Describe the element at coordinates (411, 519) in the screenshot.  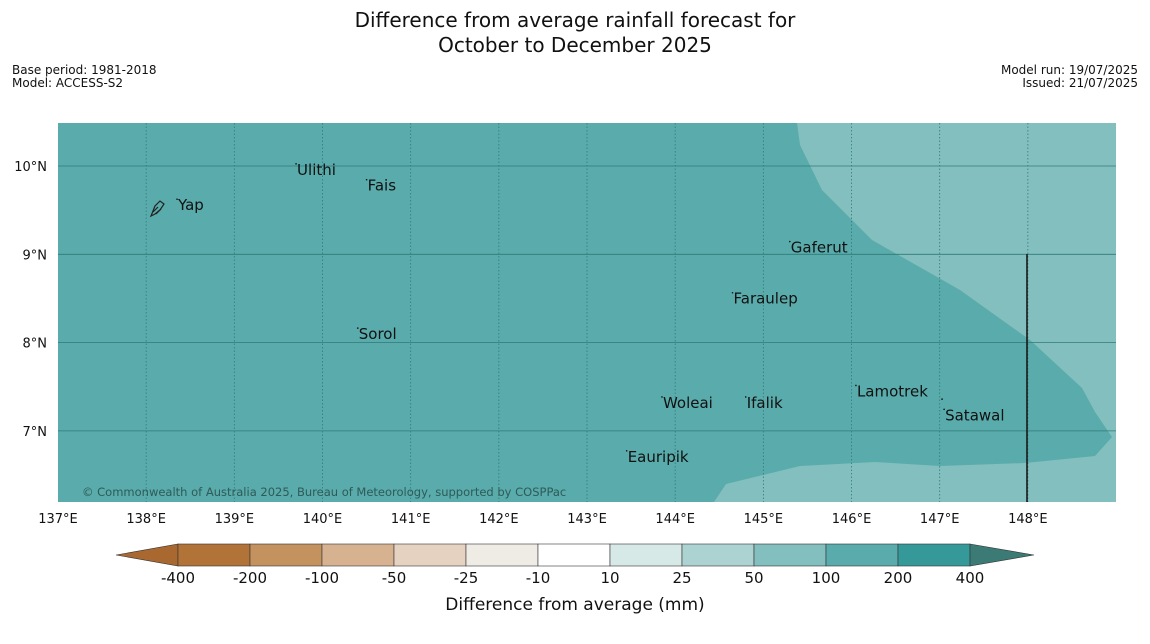
I see `lon-tick-label: 141°E` at that location.